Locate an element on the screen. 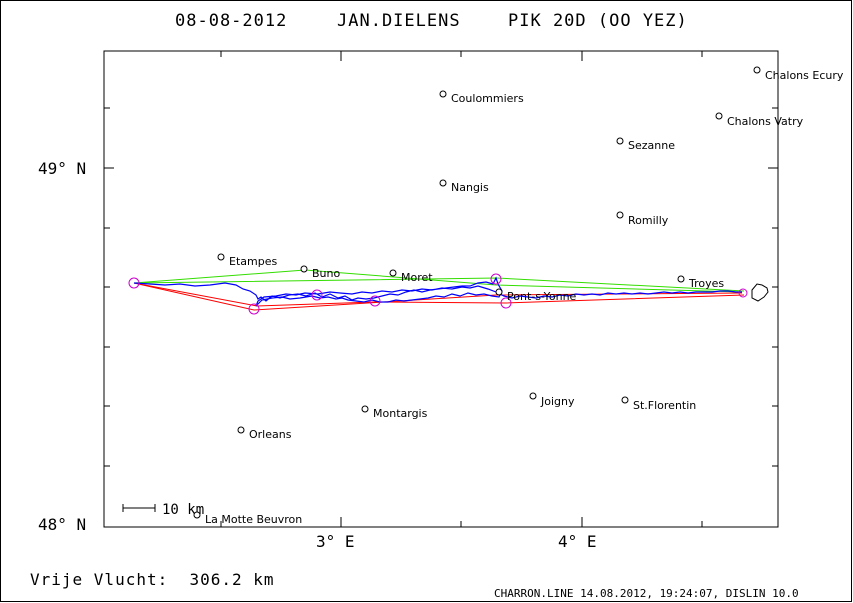 This screenshot has height=603, width=853. place-label: Joigny is located at coordinates (557, 401).